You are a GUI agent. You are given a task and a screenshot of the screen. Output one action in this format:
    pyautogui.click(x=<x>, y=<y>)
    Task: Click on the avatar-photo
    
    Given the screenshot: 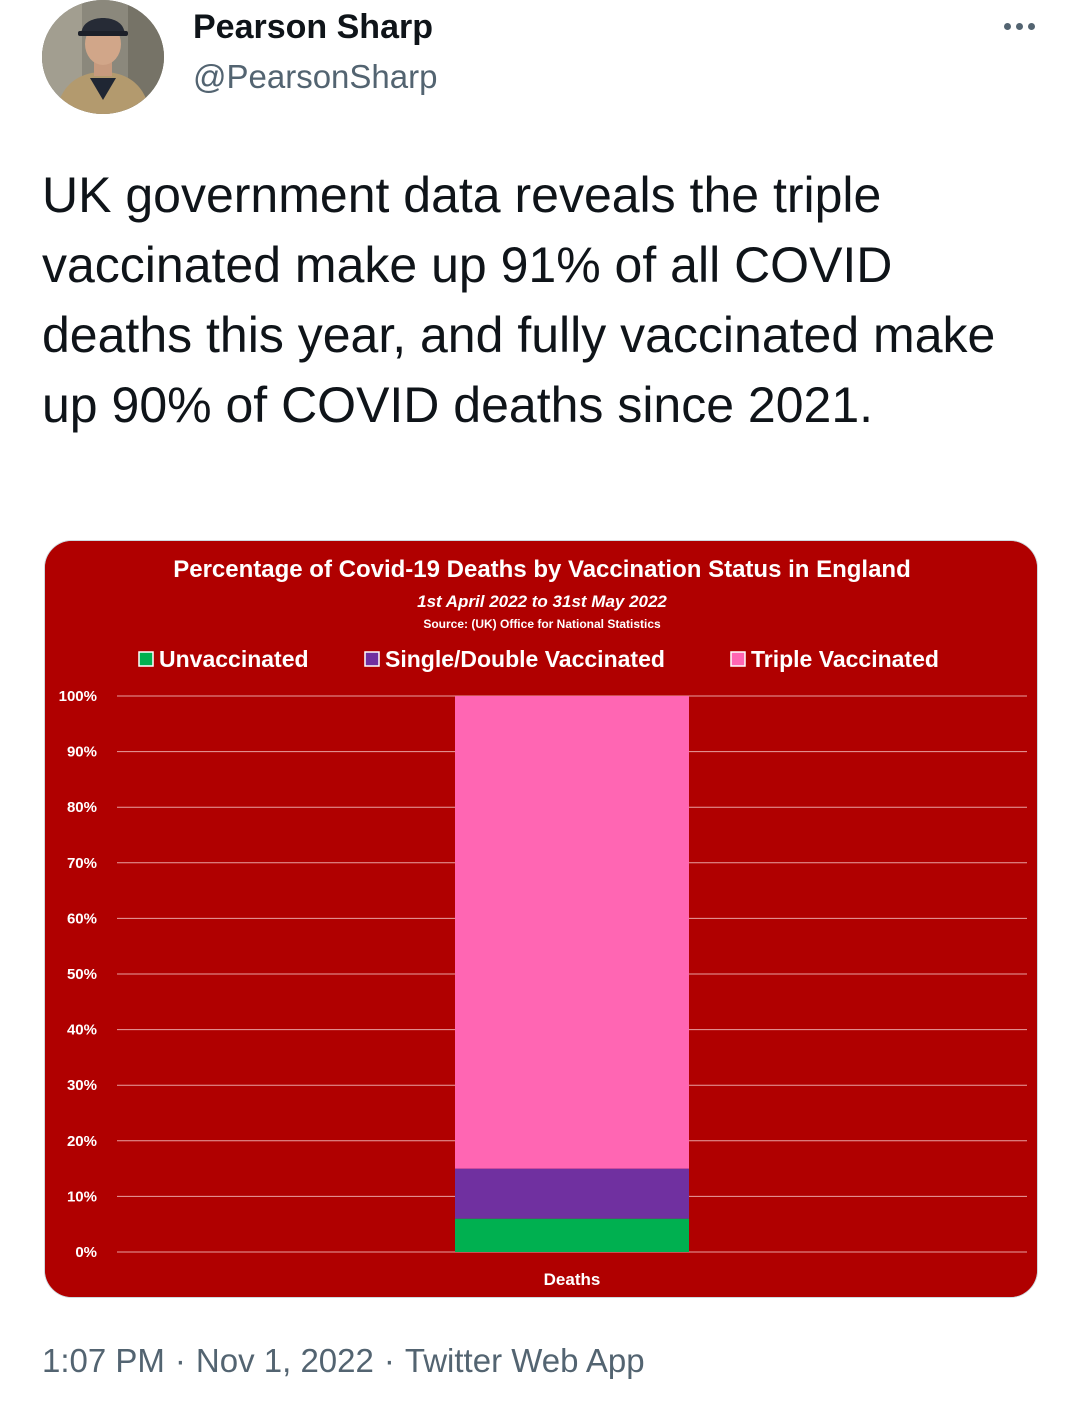 What is the action you would take?
    pyautogui.click(x=103, y=57)
    